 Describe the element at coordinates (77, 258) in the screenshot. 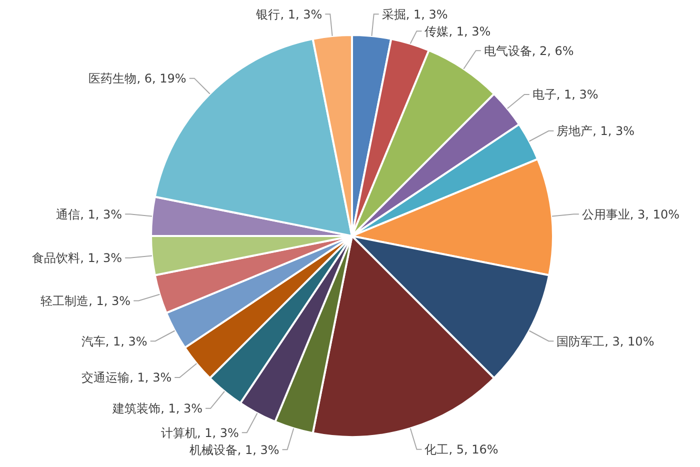

I see `slice-label: 食品饮料, 1, 3%` at that location.